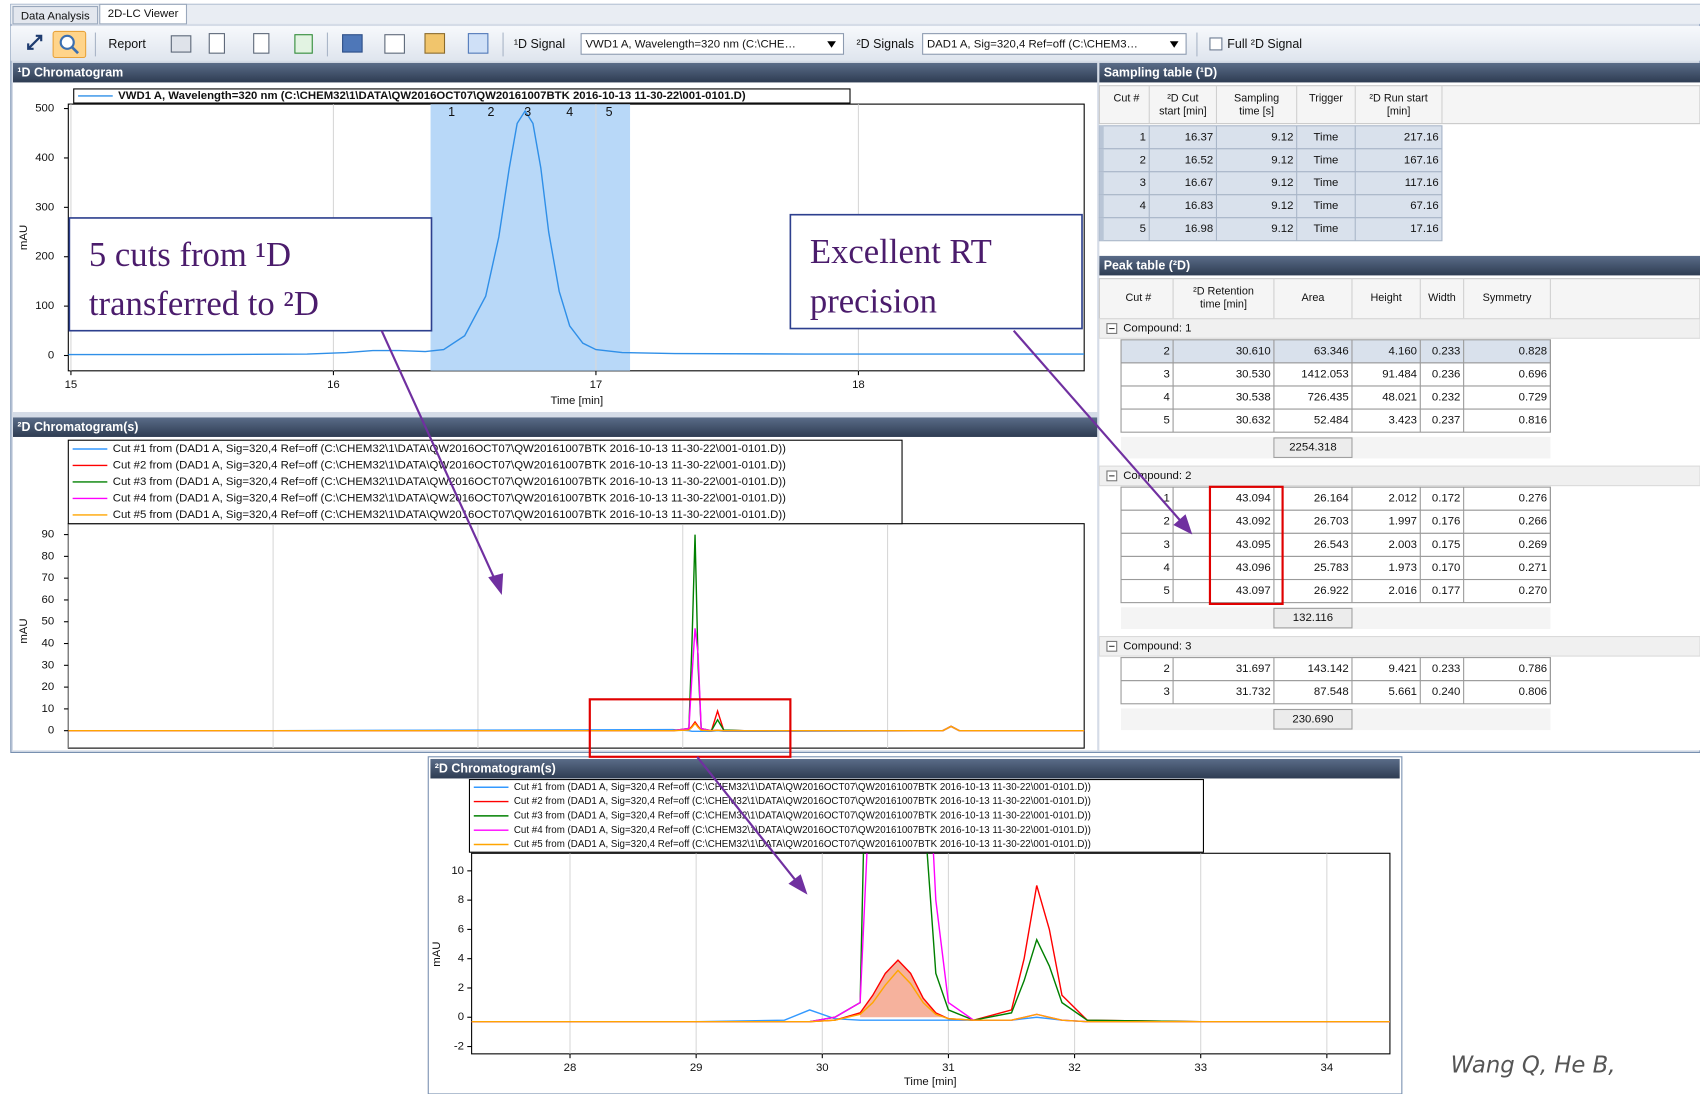 This screenshot has height=1094, width=1700. Describe the element at coordinates (1199, 183) in the screenshot. I see `table-cell: 16.67` at that location.